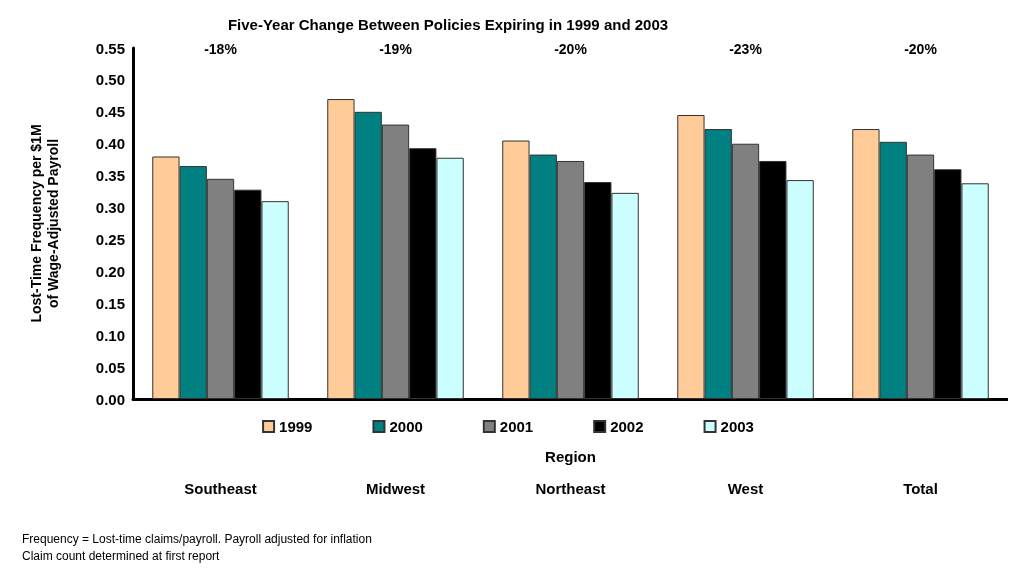  I want to click on legend-label: 2003, so click(737, 426).